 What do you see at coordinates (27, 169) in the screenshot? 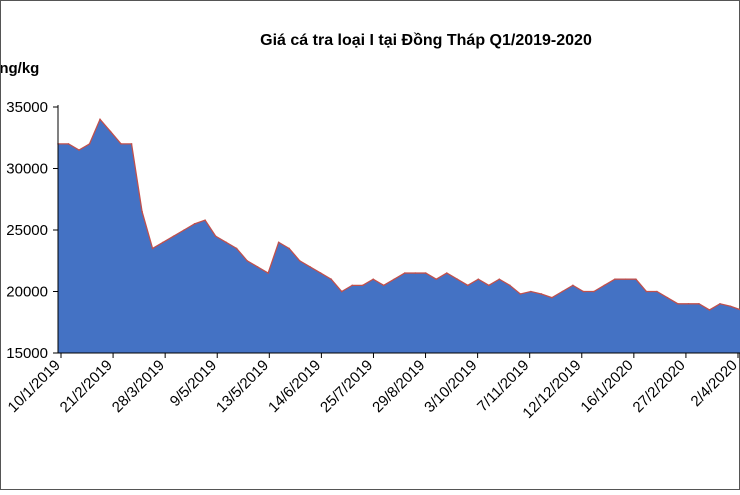
I see `y-tick-label: 30000` at bounding box center [27, 169].